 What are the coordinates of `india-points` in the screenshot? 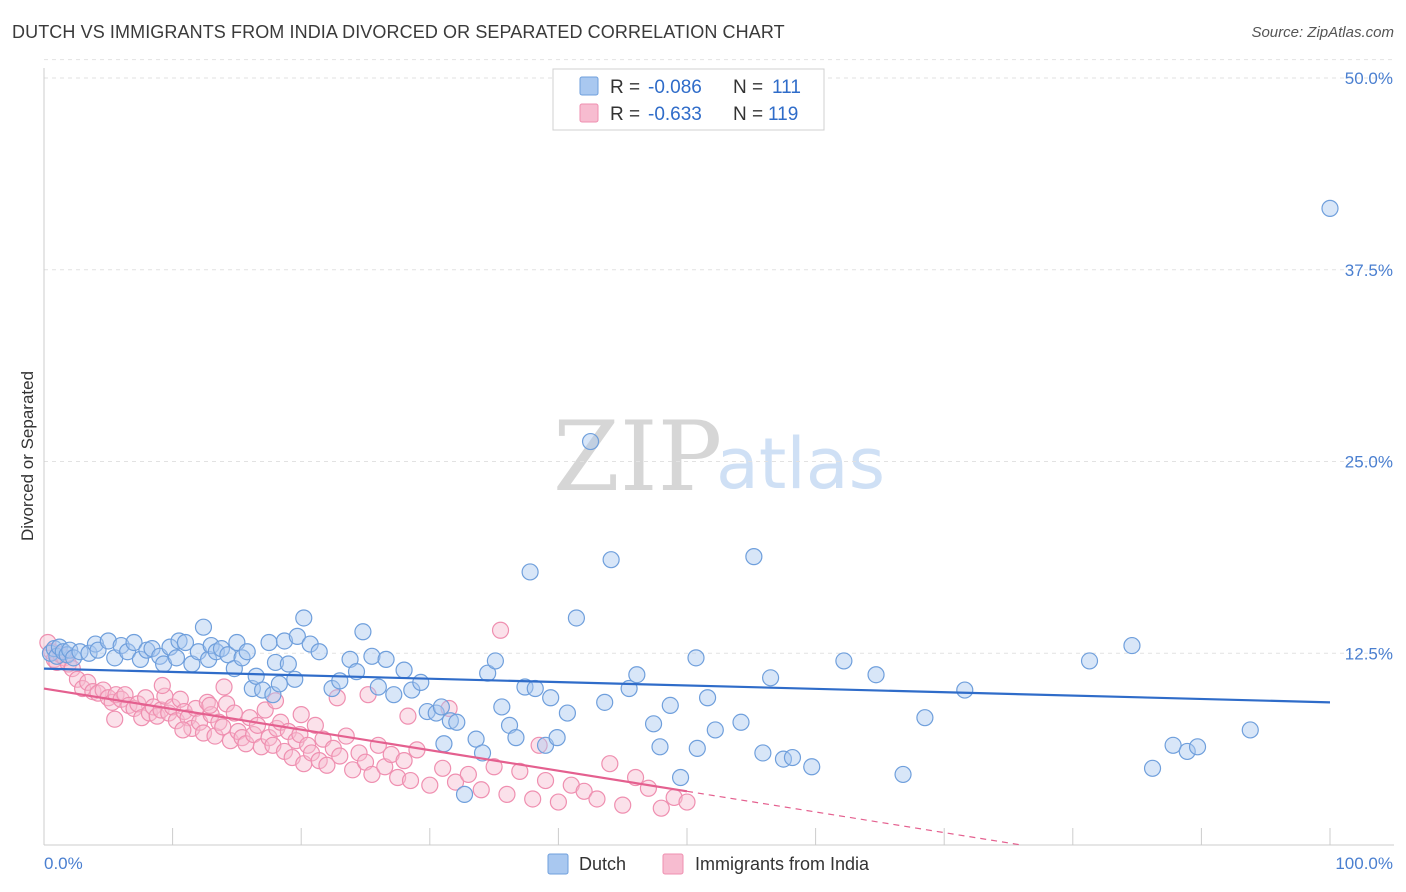 It's located at (367, 719).